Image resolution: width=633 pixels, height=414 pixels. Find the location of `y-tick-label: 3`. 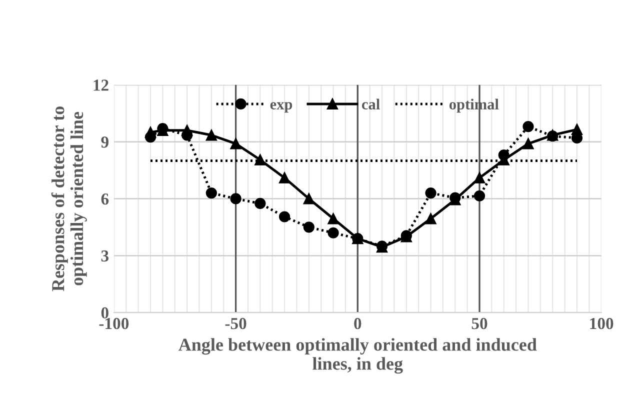

y-tick-label: 3 is located at coordinates (105, 256).